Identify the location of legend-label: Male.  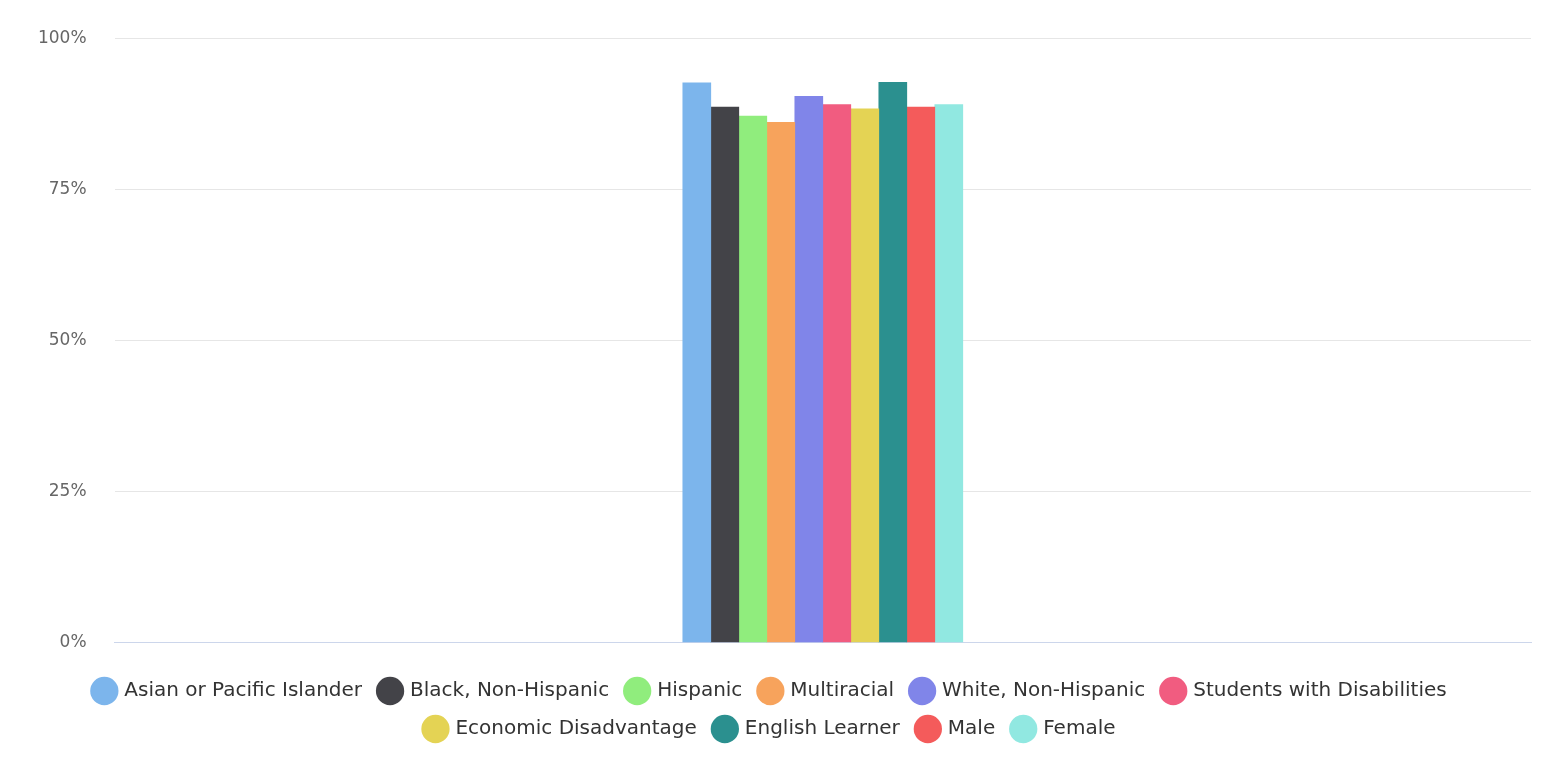
(971, 727).